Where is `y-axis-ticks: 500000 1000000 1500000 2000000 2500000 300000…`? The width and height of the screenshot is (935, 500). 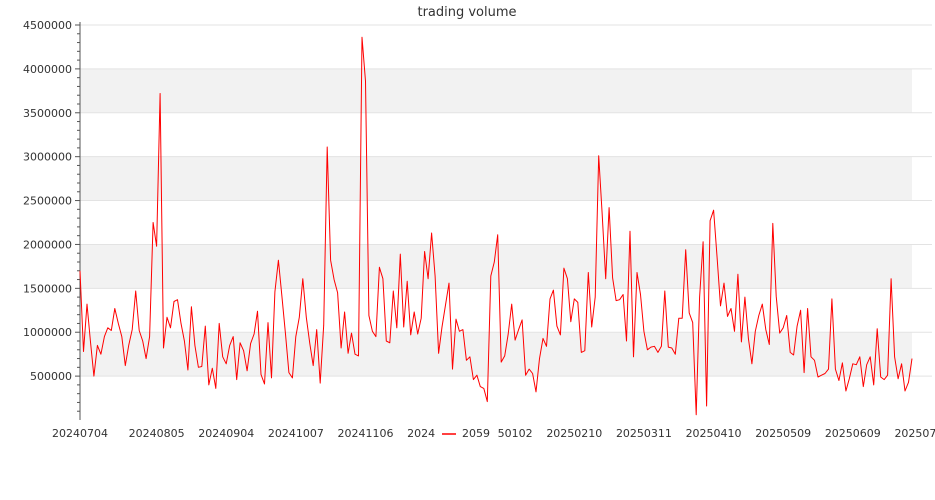
y-axis-ticks: 500000 1000000 1500000 2000000 2500000 300000… is located at coordinates (51, 215).